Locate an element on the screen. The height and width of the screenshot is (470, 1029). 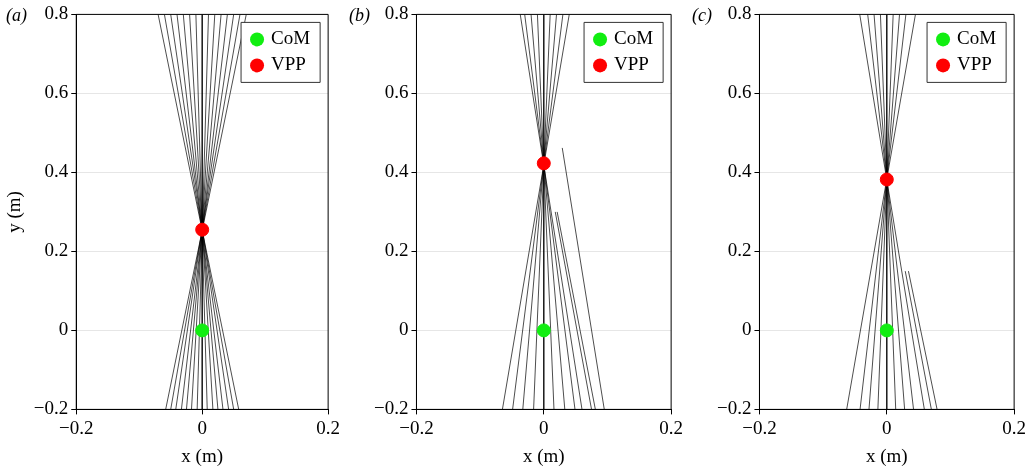
y-axis-title: y (m) is located at coordinates (14, 212).